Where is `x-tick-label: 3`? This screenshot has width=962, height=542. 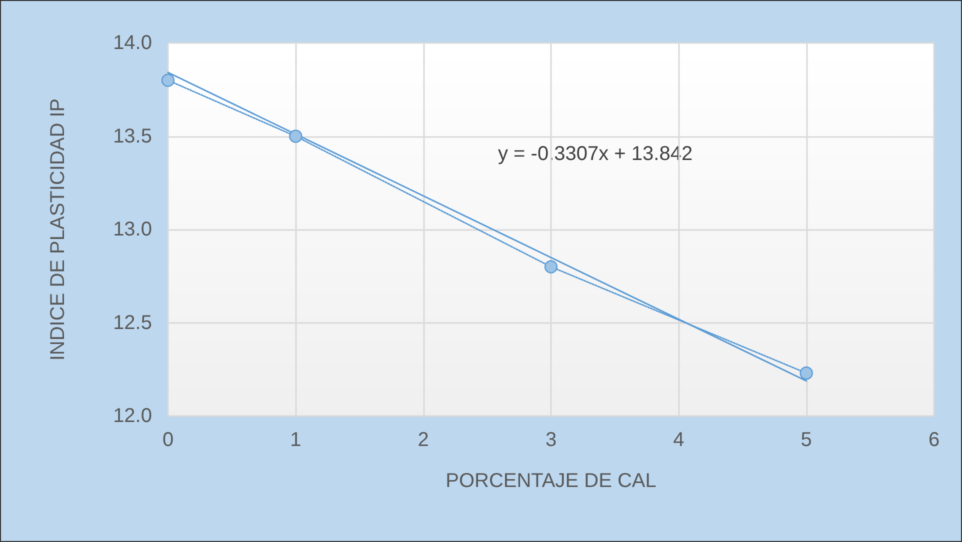
x-tick-label: 3 is located at coordinates (551, 440).